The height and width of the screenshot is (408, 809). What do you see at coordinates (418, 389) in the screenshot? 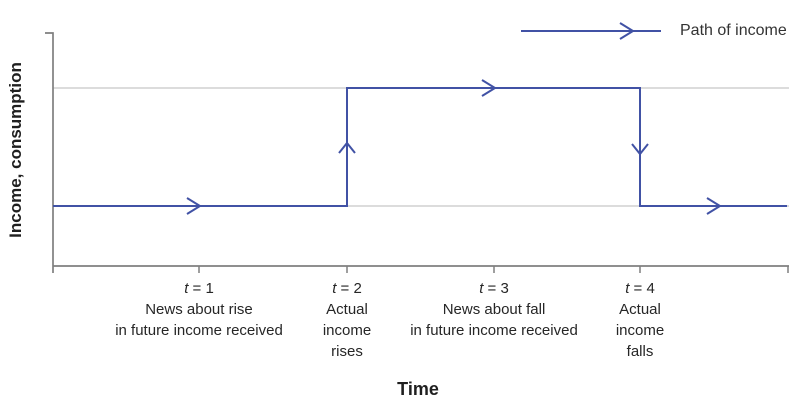
I see `x-axis-title: Time` at bounding box center [418, 389].